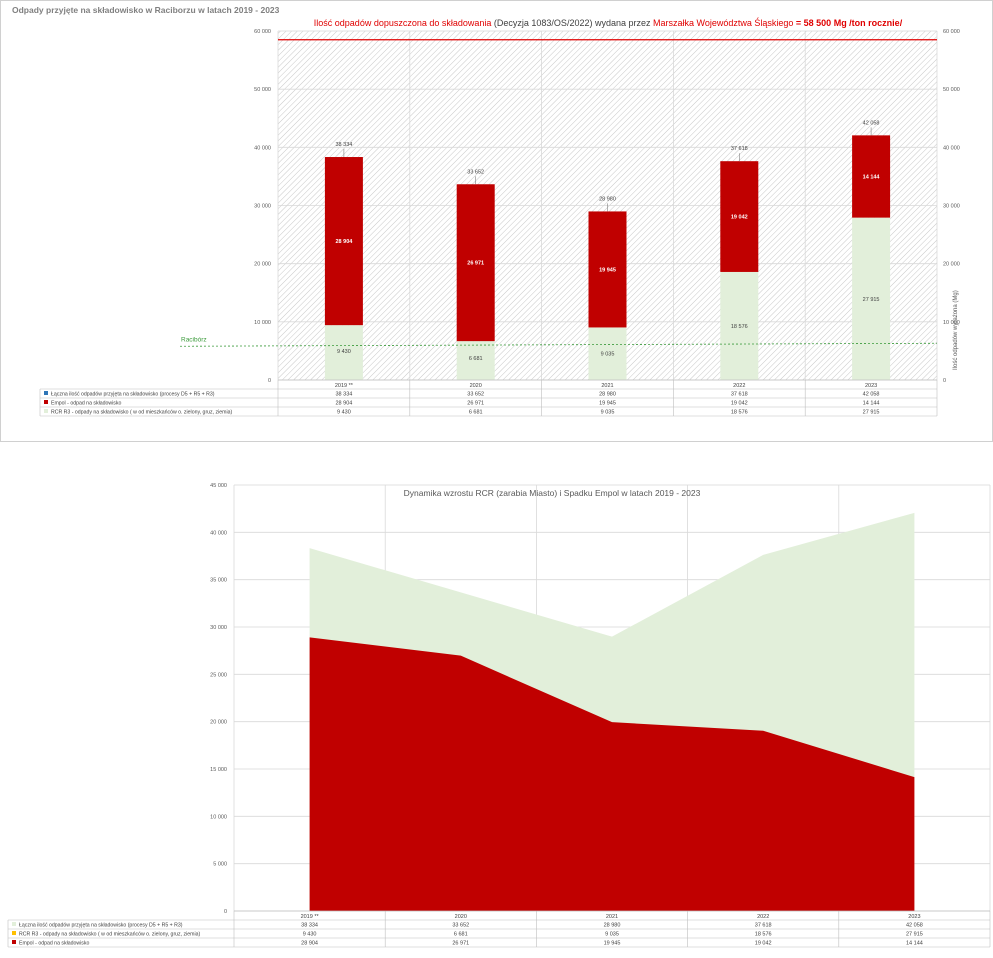 This screenshot has width=993, height=958. I want to click on y-tick-label-left: 60 000, so click(262, 32).